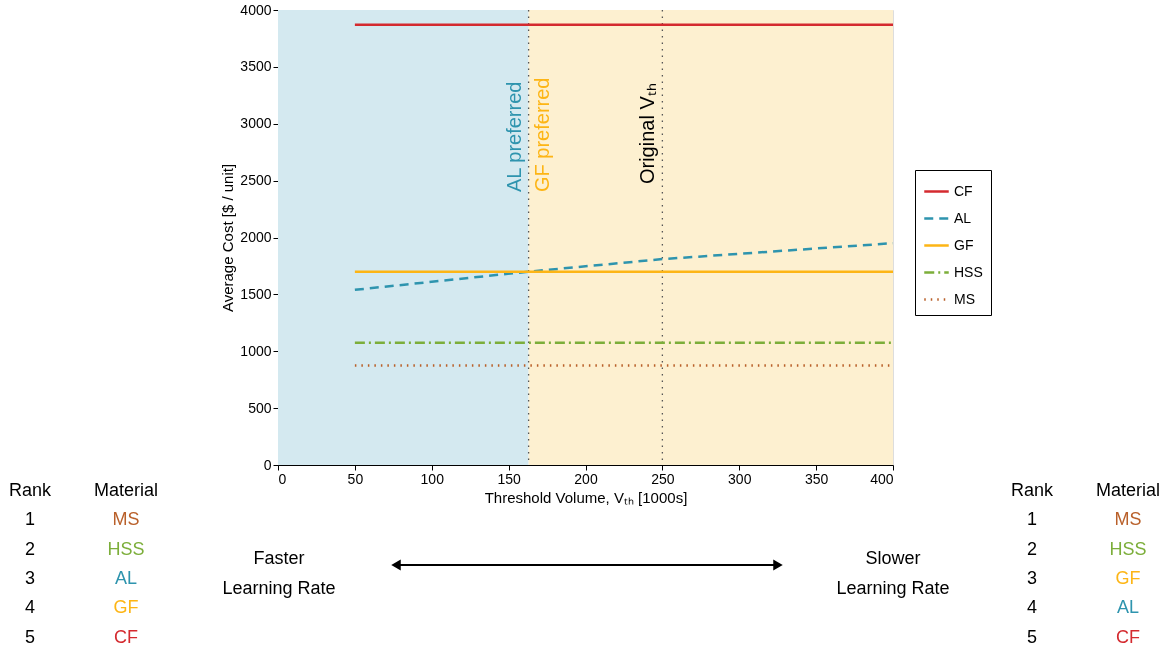 Image resolution: width=1171 pixels, height=656 pixels. What do you see at coordinates (647, 134) in the screenshot?
I see `ref-line-label: Original Vₜₕ` at bounding box center [647, 134].